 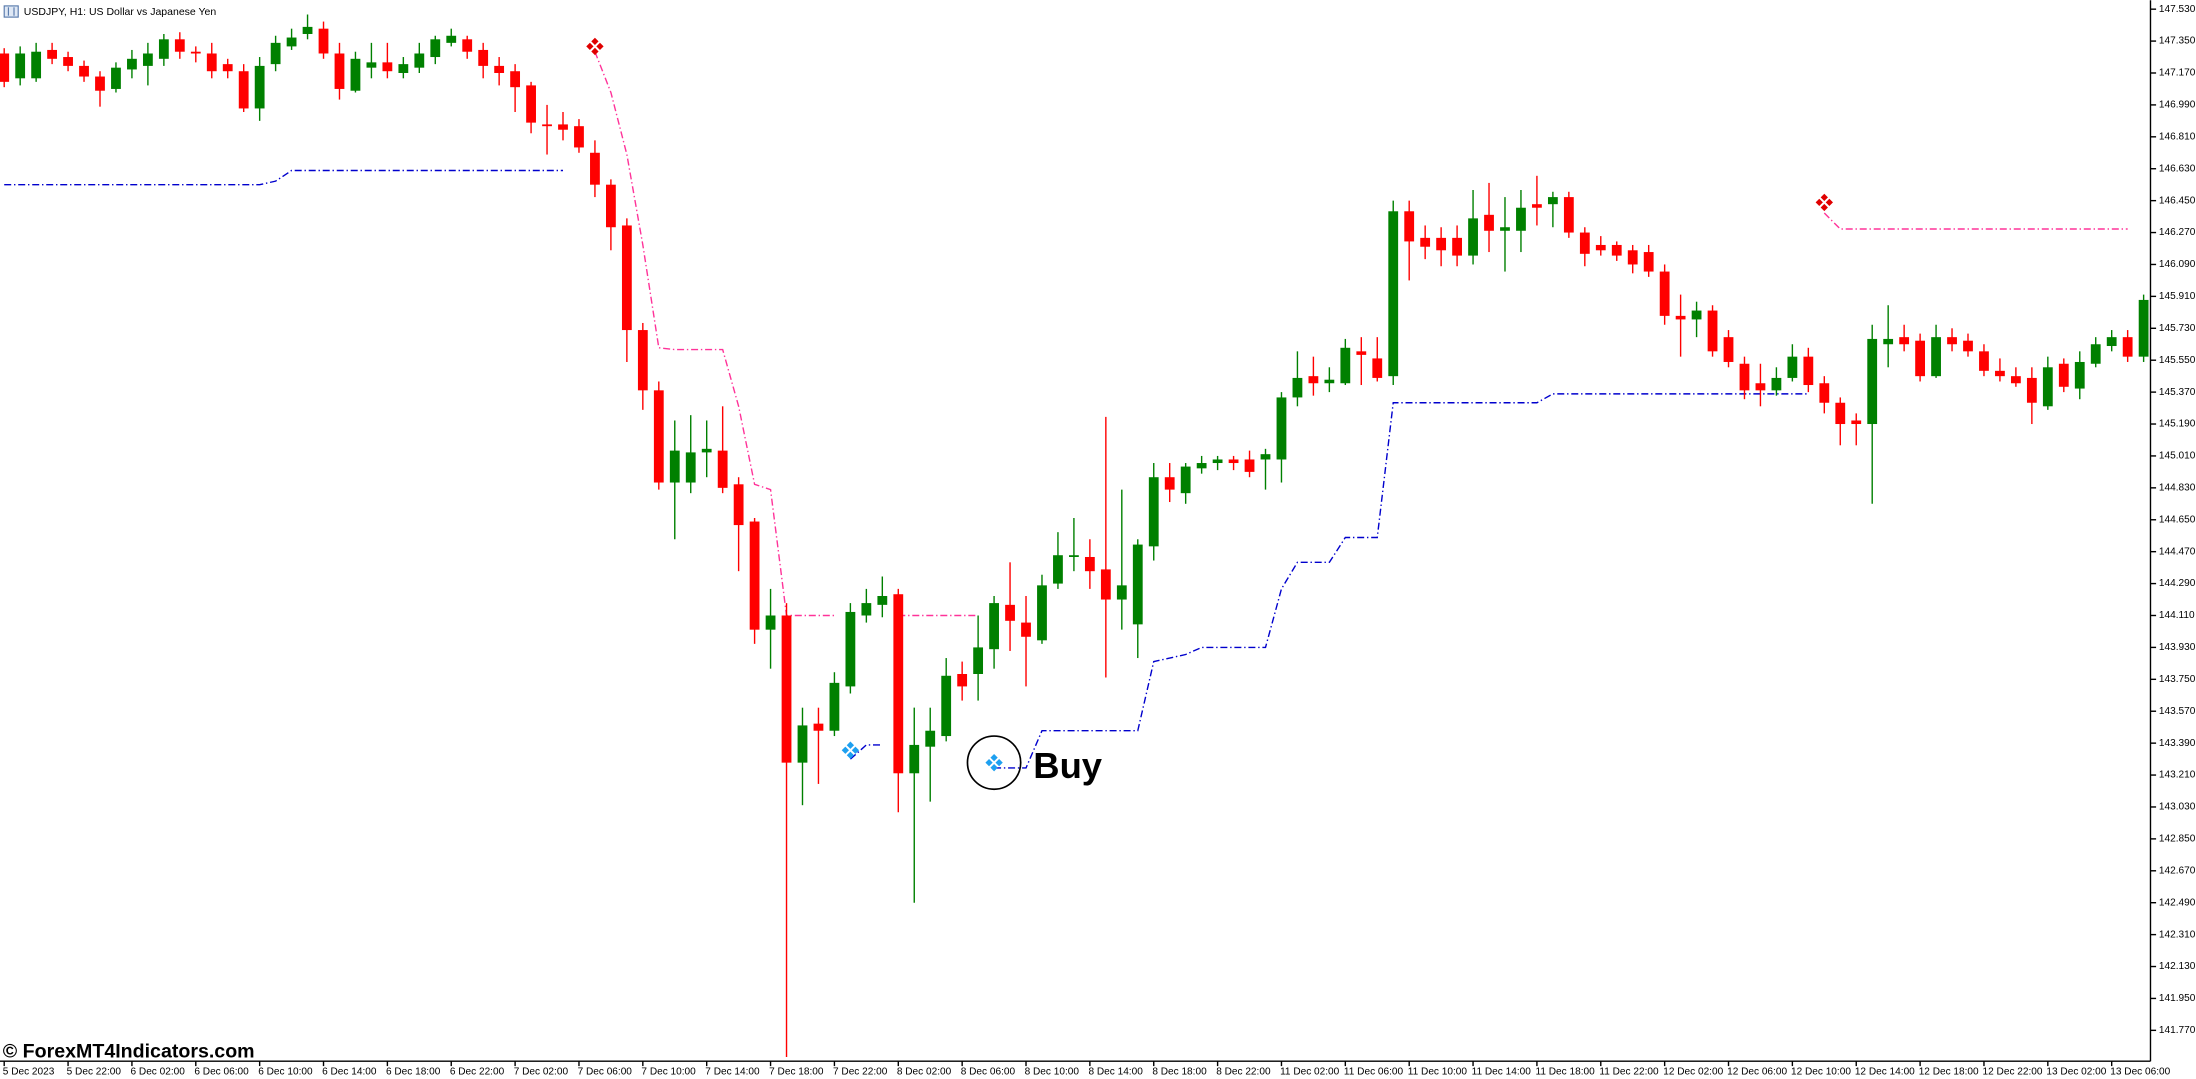 What do you see at coordinates (850, 750) in the screenshot?
I see `signal-marker` at bounding box center [850, 750].